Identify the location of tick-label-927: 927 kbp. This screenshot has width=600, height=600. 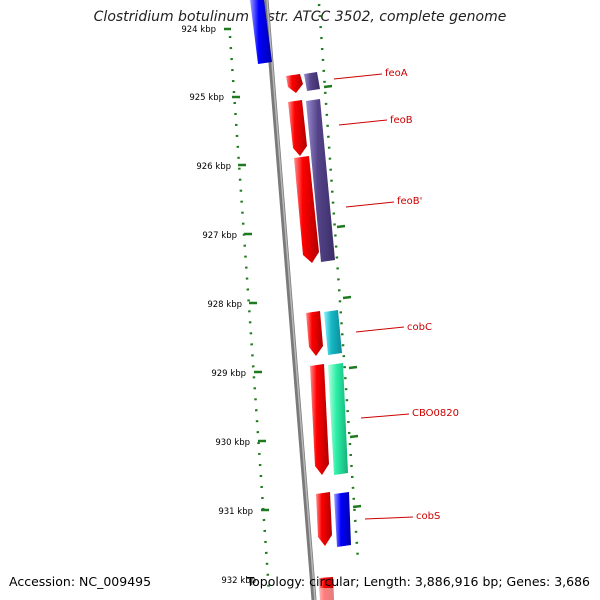
(219, 236).